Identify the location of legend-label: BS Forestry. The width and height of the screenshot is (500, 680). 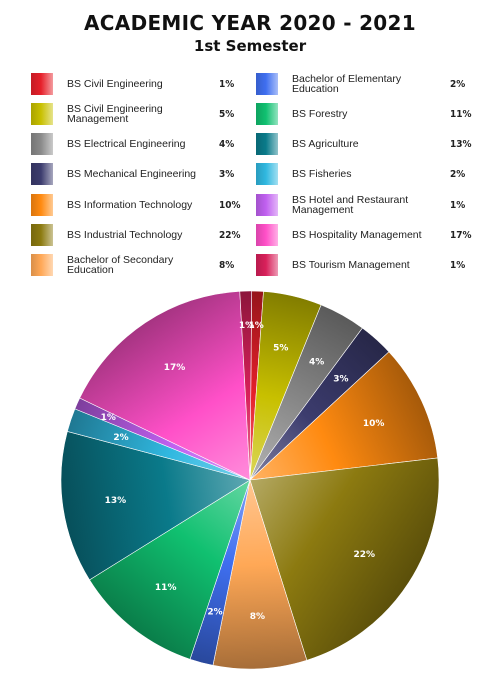
(320, 114).